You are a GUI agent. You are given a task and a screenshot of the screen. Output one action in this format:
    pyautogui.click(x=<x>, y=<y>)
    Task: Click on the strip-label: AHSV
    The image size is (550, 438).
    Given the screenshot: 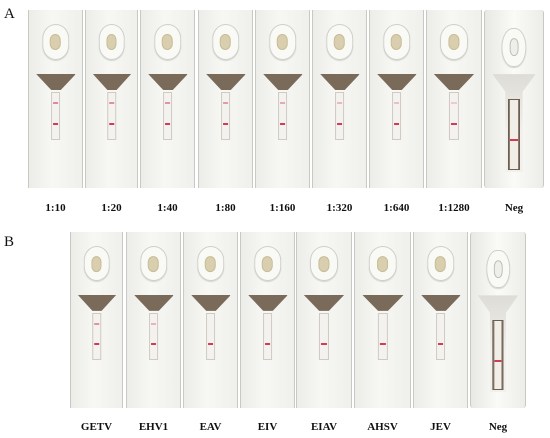 What is the action you would take?
    pyautogui.click(x=382, y=427)
    